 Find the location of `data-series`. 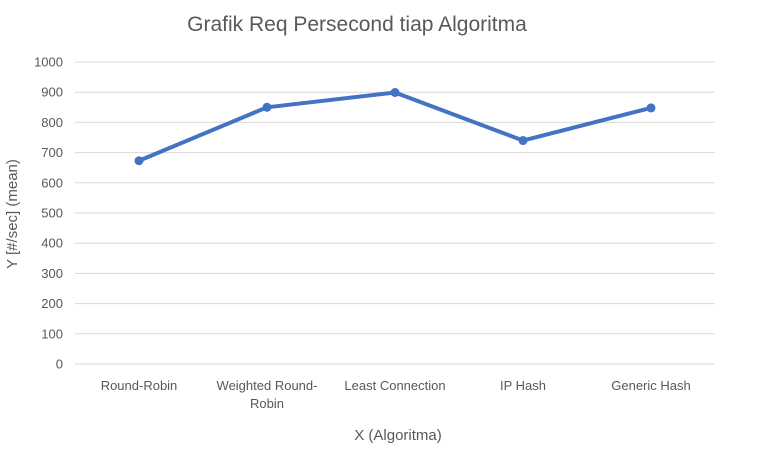

data-series is located at coordinates (395, 127).